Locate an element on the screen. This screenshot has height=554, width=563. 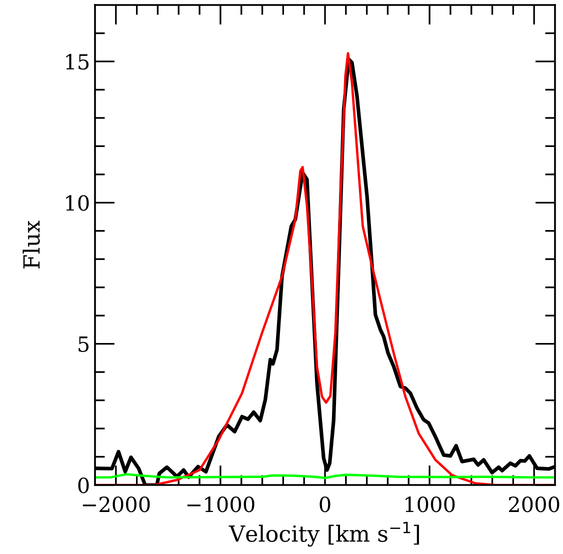
x-axis-title: Velocity [km s$^{−1}$] is located at coordinates (323, 534).